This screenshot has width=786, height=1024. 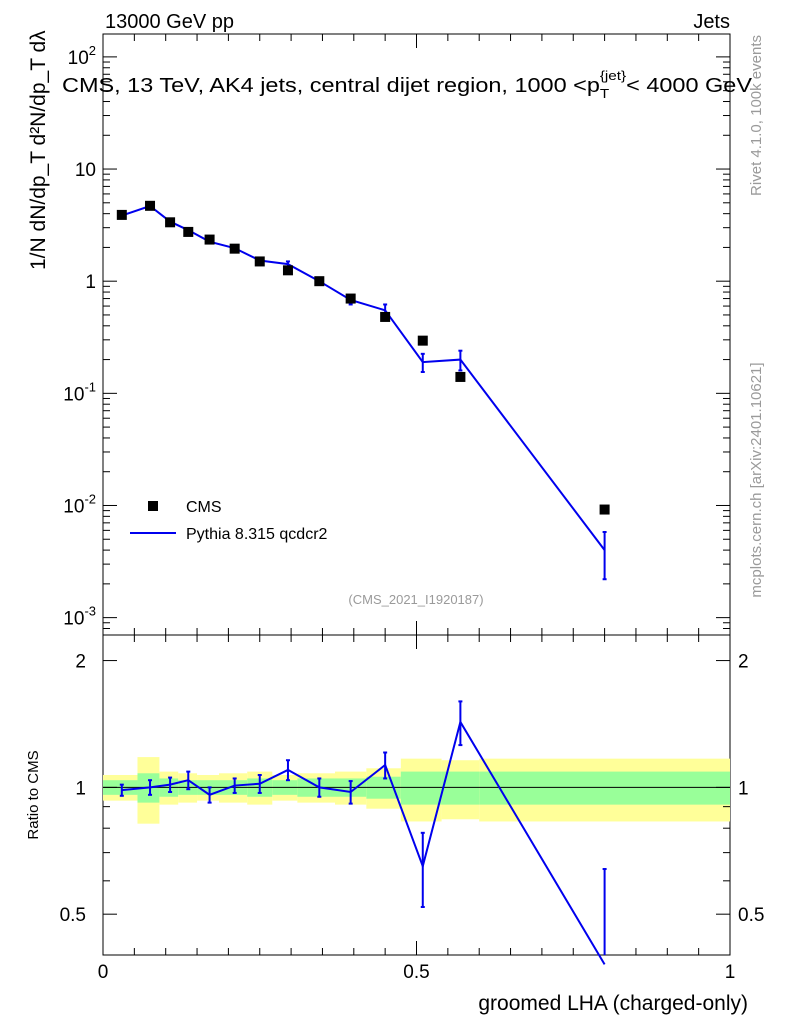 What do you see at coordinates (743, 788) in the screenshot?
I see `y-tick-label-right: 1` at bounding box center [743, 788].